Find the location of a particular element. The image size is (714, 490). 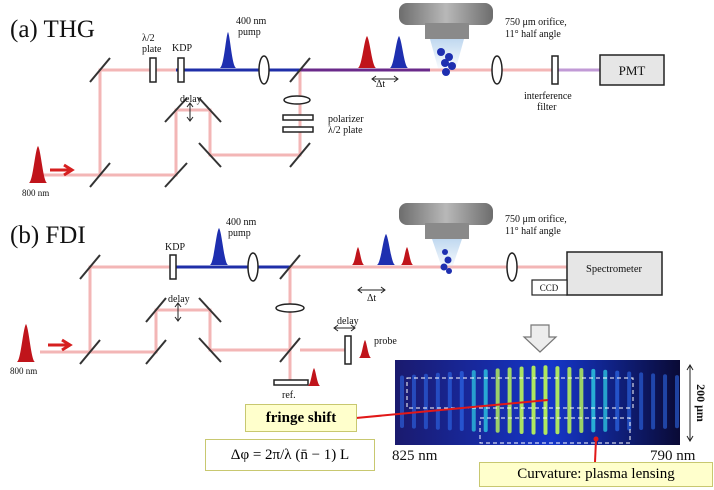

panel-a-title: (a) THG is located at coordinates (52, 29).